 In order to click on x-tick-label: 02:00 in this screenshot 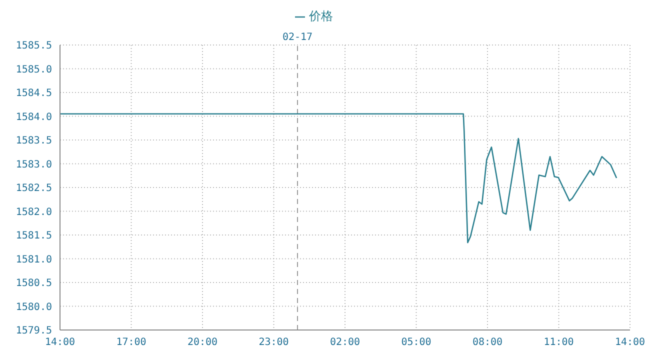, I will do `click(345, 342)`.